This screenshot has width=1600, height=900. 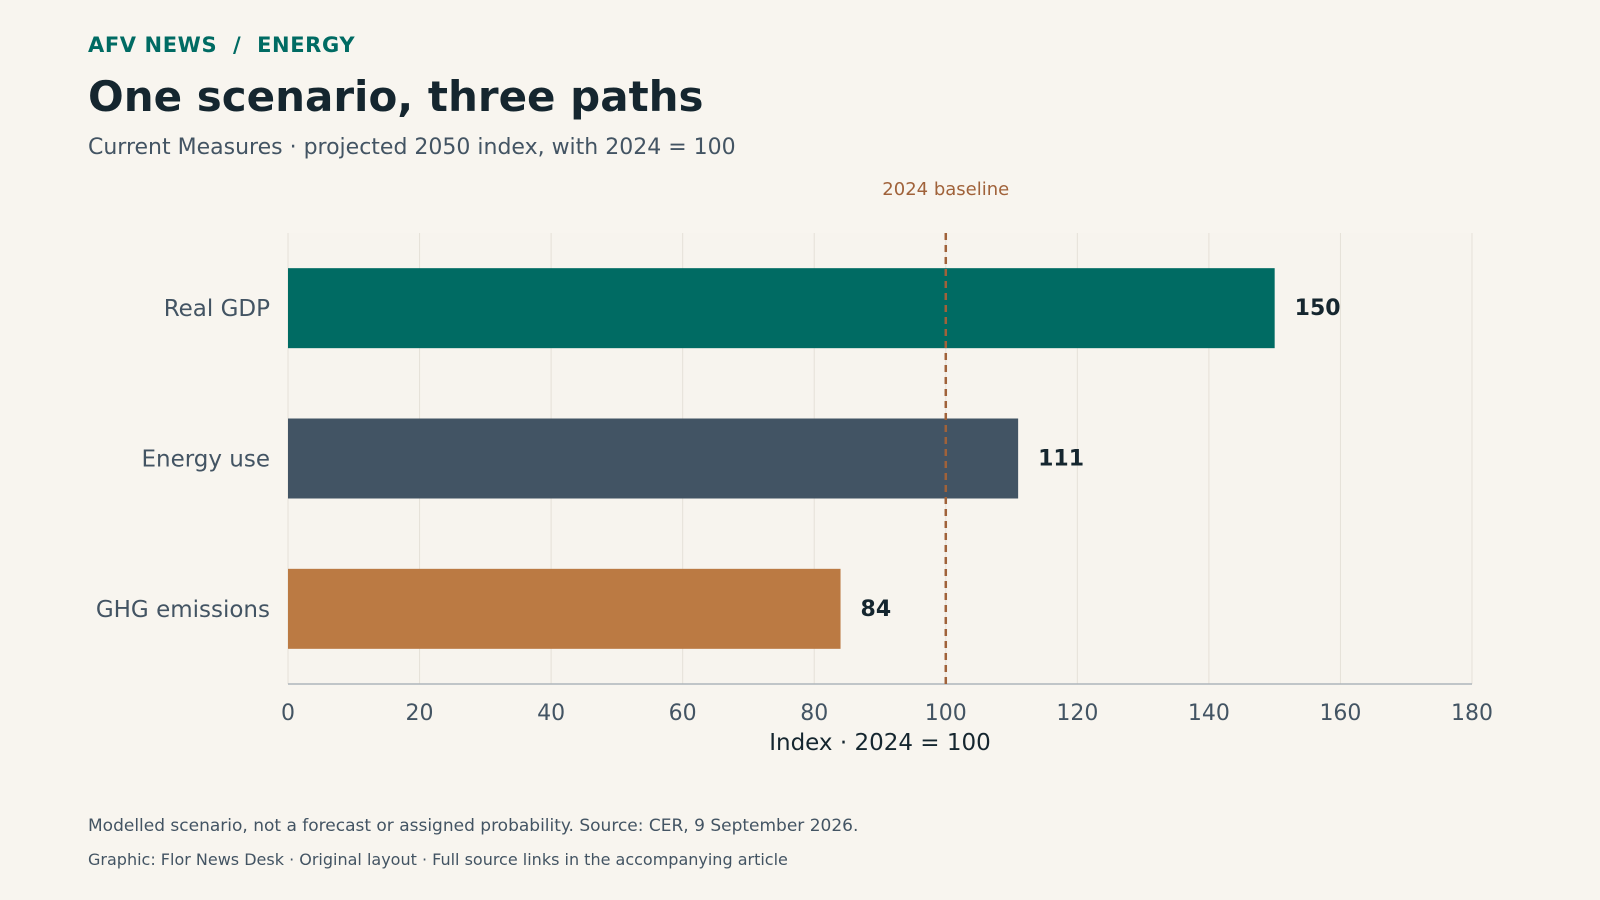 What do you see at coordinates (217, 309) in the screenshot?
I see `category-label: Real GDP` at bounding box center [217, 309].